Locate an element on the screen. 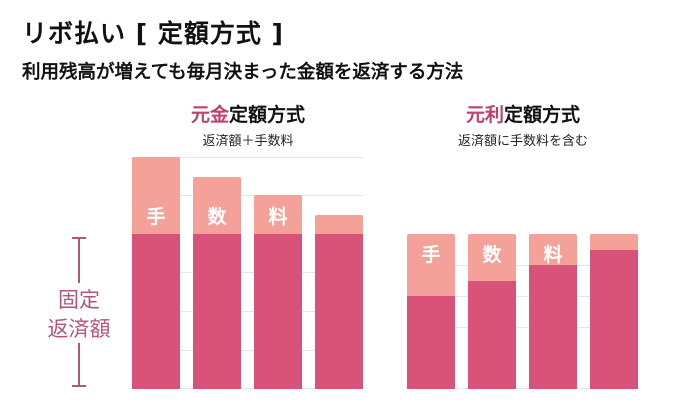 Image resolution: width=700 pixels, height=408 pixels. left-chart-title: 元金定額方式 is located at coordinates (248, 113).